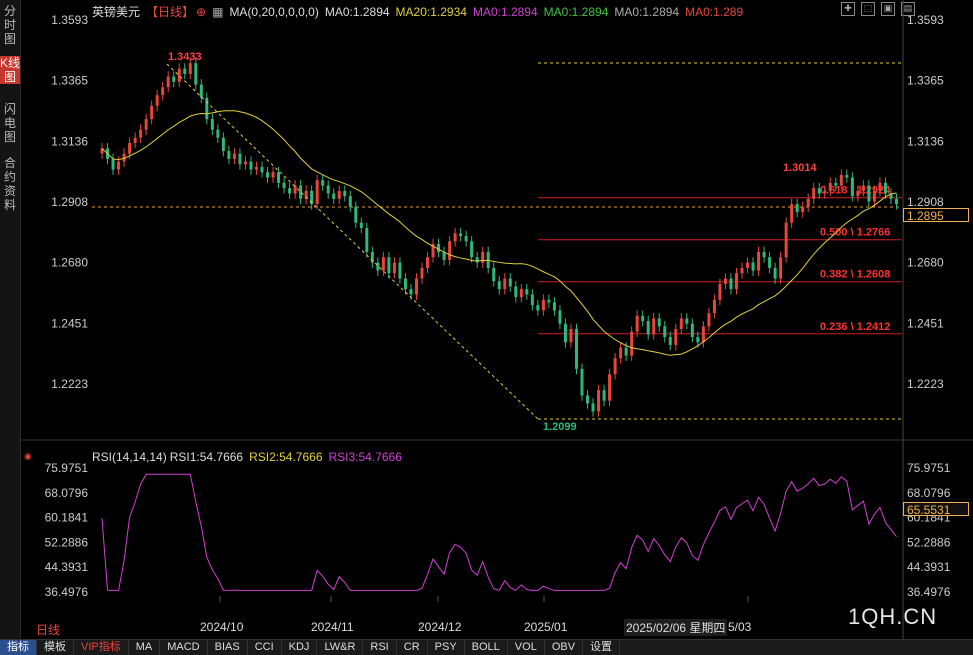 The height and width of the screenshot is (655, 973). I want to click on indicator-tab-psy: PSY, so click(446, 647).